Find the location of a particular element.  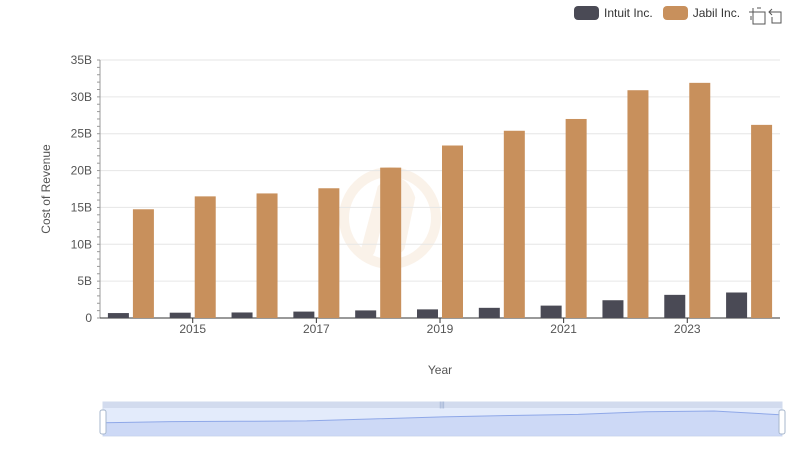

y-tick-label: 10B is located at coordinates (81, 244).